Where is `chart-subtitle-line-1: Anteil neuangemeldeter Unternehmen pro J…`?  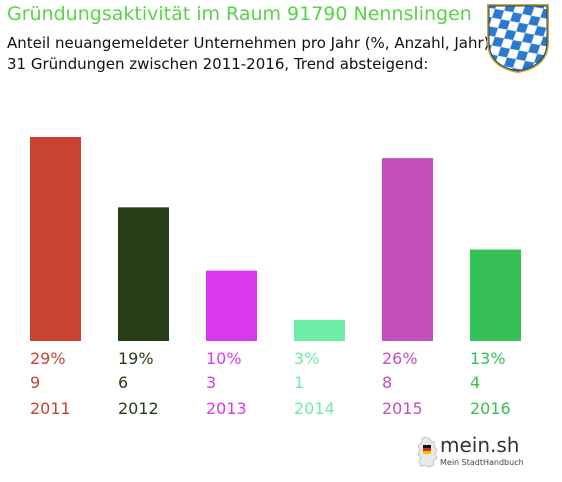
chart-subtitle-line-1: Anteil neuangemeldeter Unternehmen pro J… is located at coordinates (248, 43).